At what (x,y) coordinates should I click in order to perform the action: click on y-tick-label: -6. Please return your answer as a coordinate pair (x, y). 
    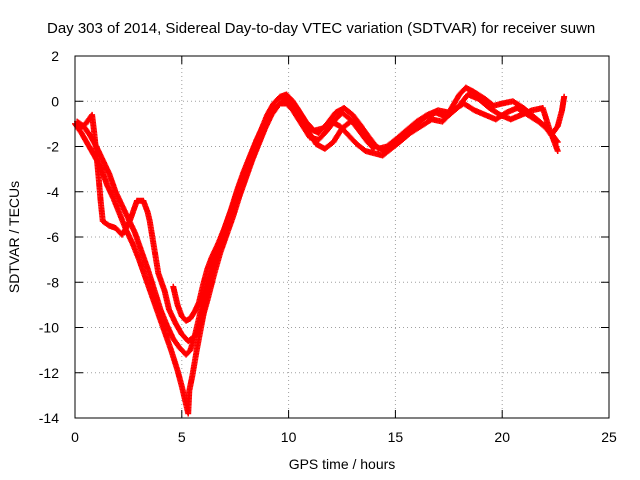
    Looking at the image, I should click on (53, 237).